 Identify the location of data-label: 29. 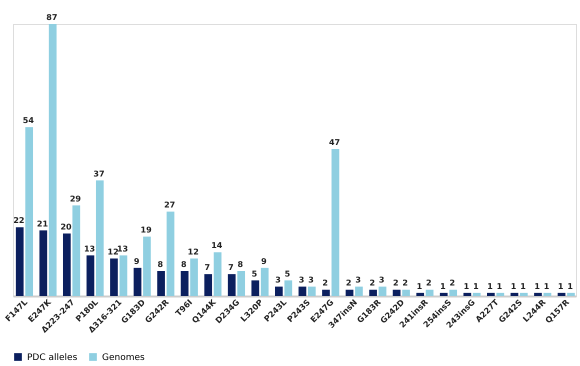
(76, 199).